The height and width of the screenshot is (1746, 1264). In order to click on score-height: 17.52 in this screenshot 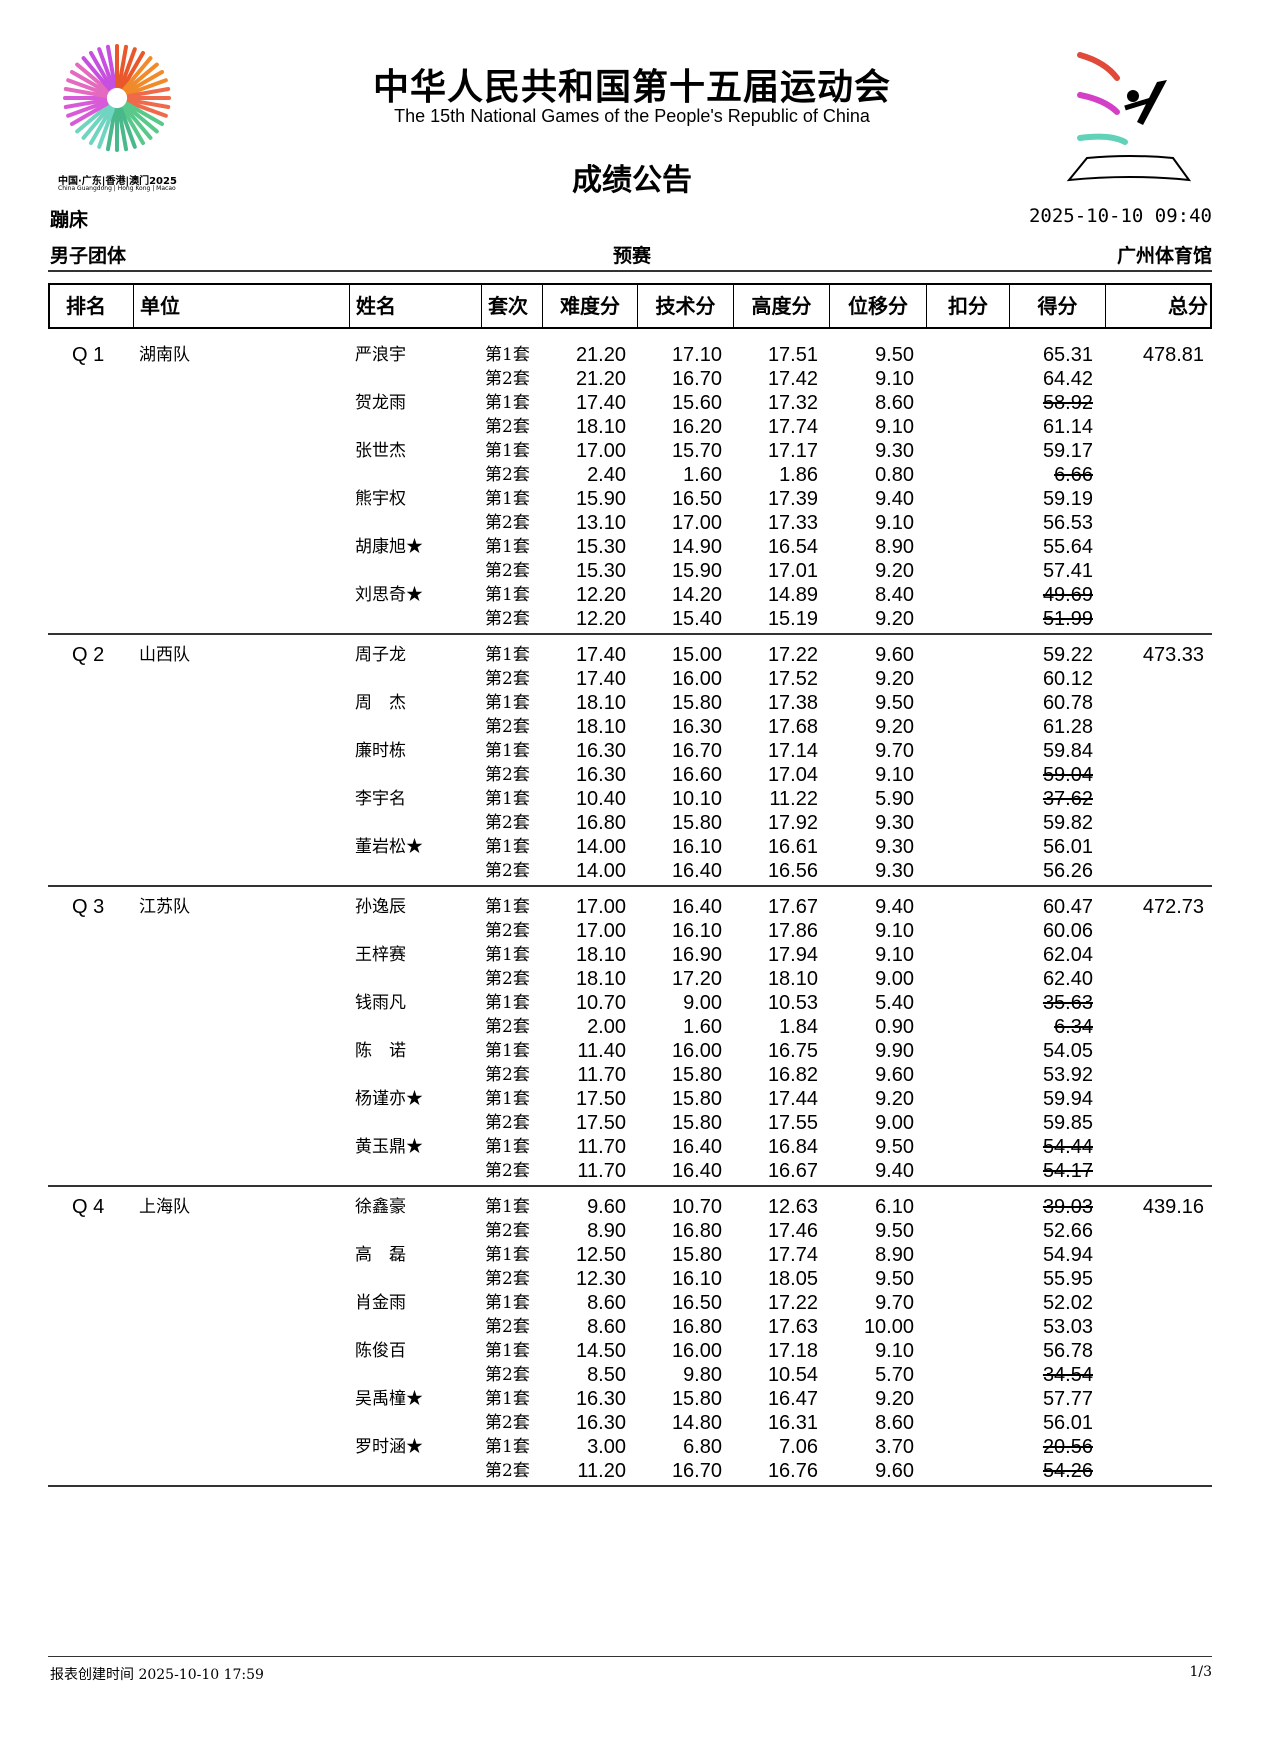, I will do `click(792, 679)`.